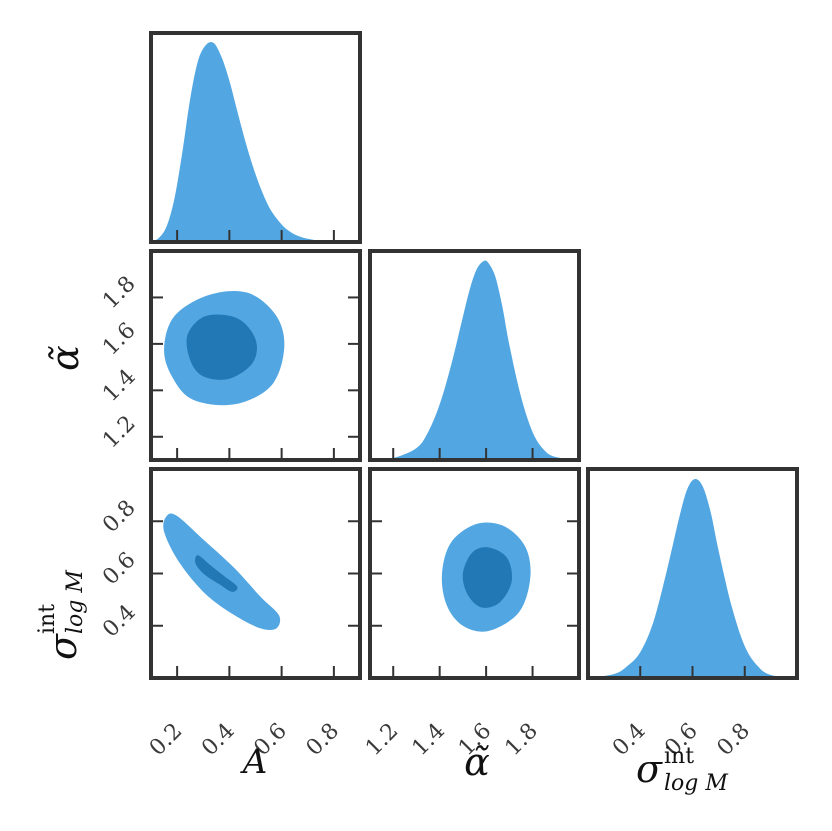 The width and height of the screenshot is (832, 831). I want to click on x-tick-label-alpha: 1.8, so click(521, 740).